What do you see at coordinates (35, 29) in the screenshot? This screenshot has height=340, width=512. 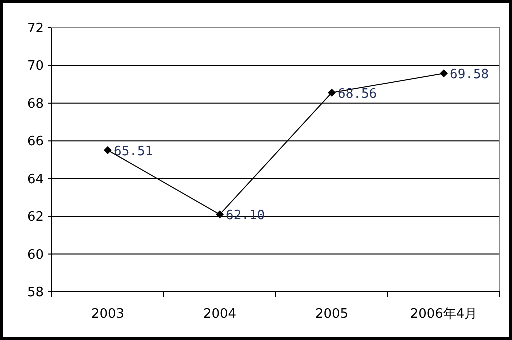 I see `y-tick-label: 72` at bounding box center [35, 29].